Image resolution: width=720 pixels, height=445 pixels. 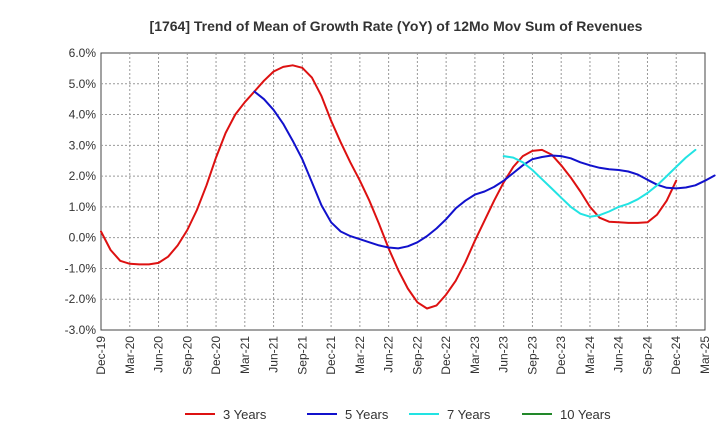 What do you see at coordinates (475, 355) in the screenshot?
I see `x-tick-label: Mar-23` at bounding box center [475, 355].